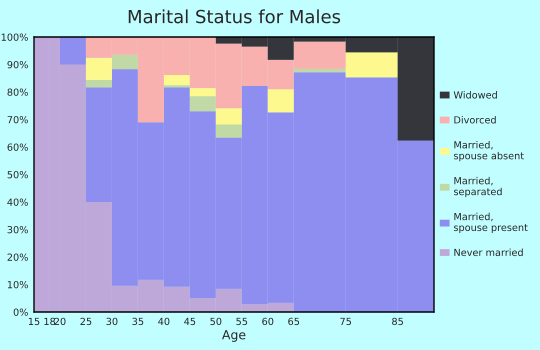 The height and width of the screenshot is (350, 540). Describe the element at coordinates (17, 64) in the screenshot. I see `y-tick-label: 90%` at that location.